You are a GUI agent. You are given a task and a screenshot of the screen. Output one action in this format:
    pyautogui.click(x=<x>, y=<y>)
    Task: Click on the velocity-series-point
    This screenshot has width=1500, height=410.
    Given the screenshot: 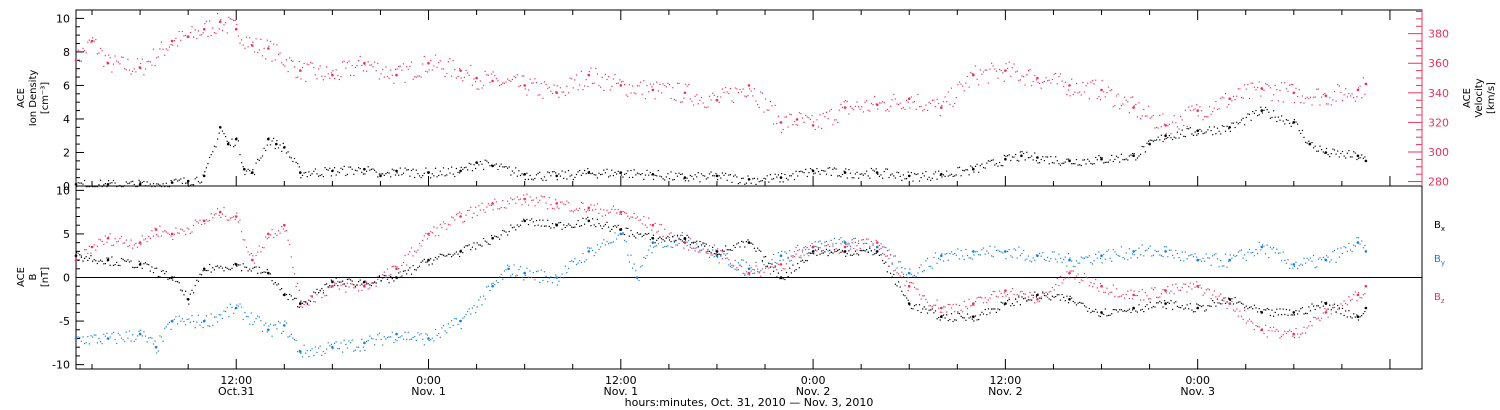 What is the action you would take?
    pyautogui.click(x=268, y=48)
    